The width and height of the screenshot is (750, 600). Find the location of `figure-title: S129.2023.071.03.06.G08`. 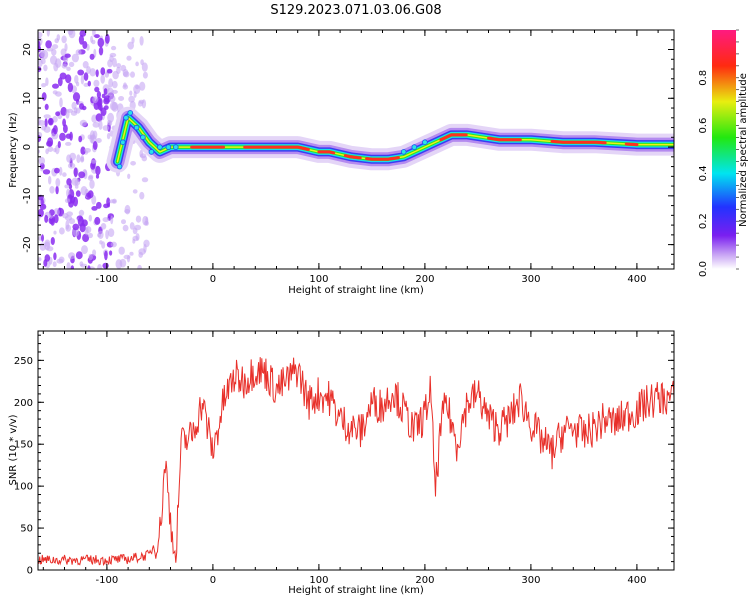

figure-title: S129.2023.071.03.06.G08 is located at coordinates (355, 10).